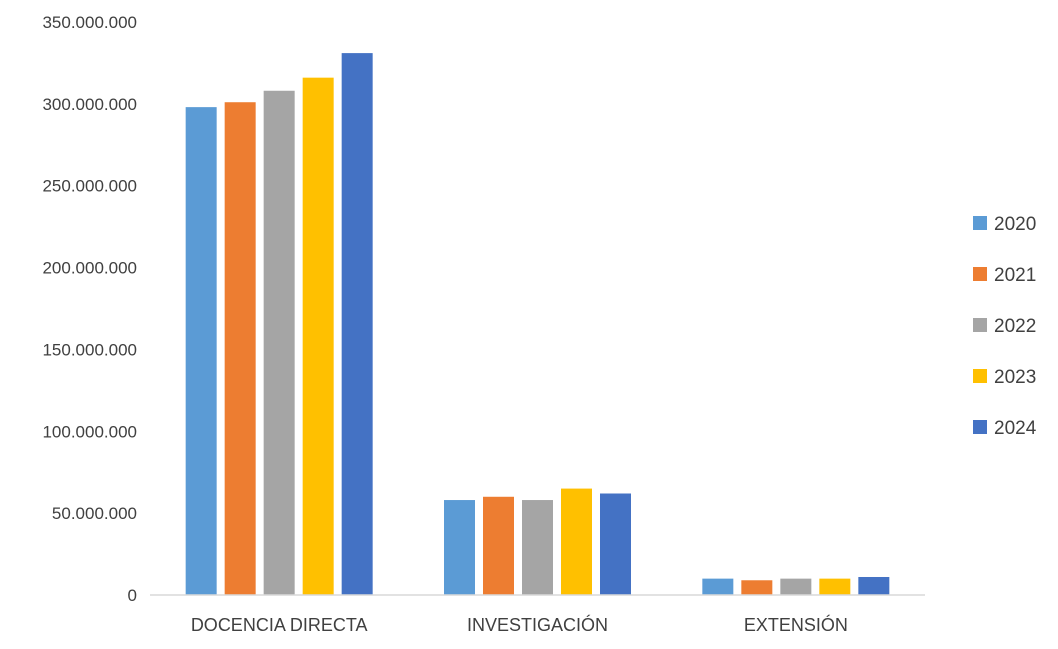 The width and height of the screenshot is (1058, 649). I want to click on legend-label: 2021, so click(1015, 275).